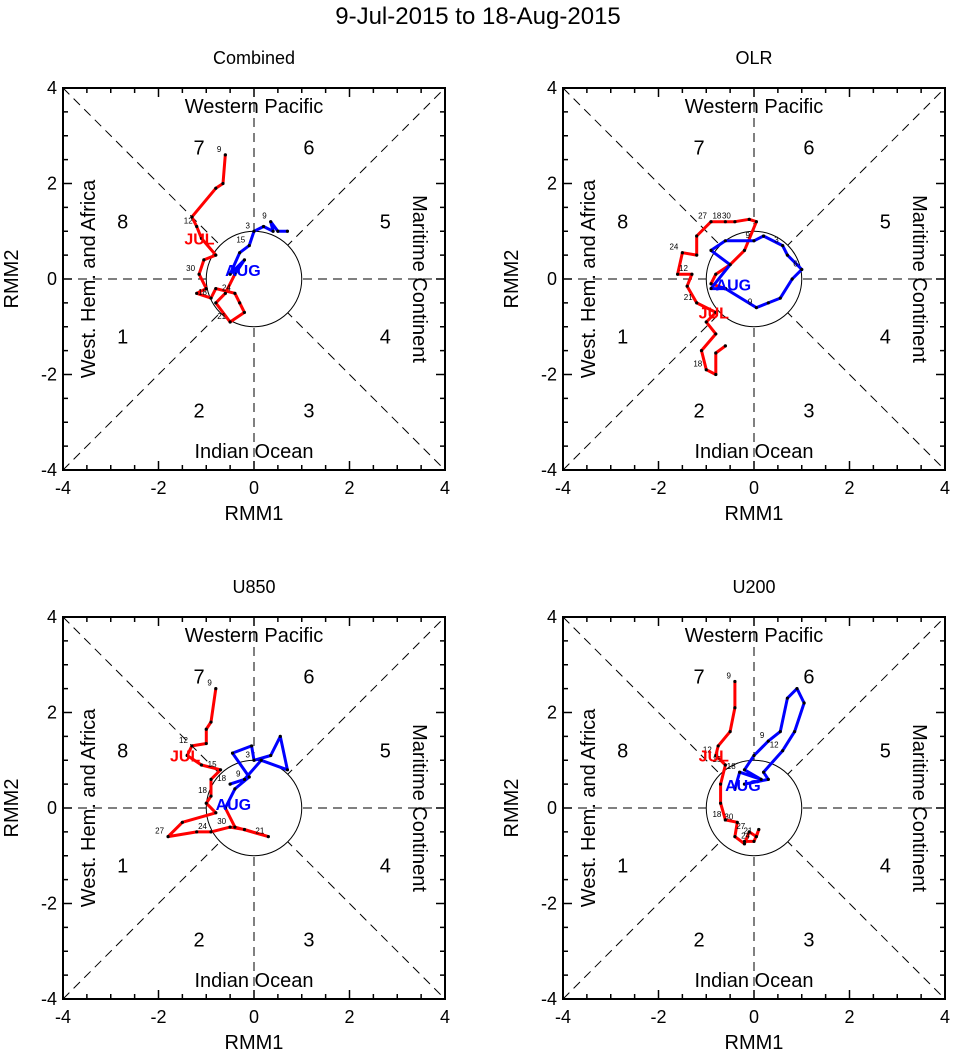 This screenshot has height=1058, width=956. Describe the element at coordinates (254, 279) in the screenshot. I see `ticks` at that location.